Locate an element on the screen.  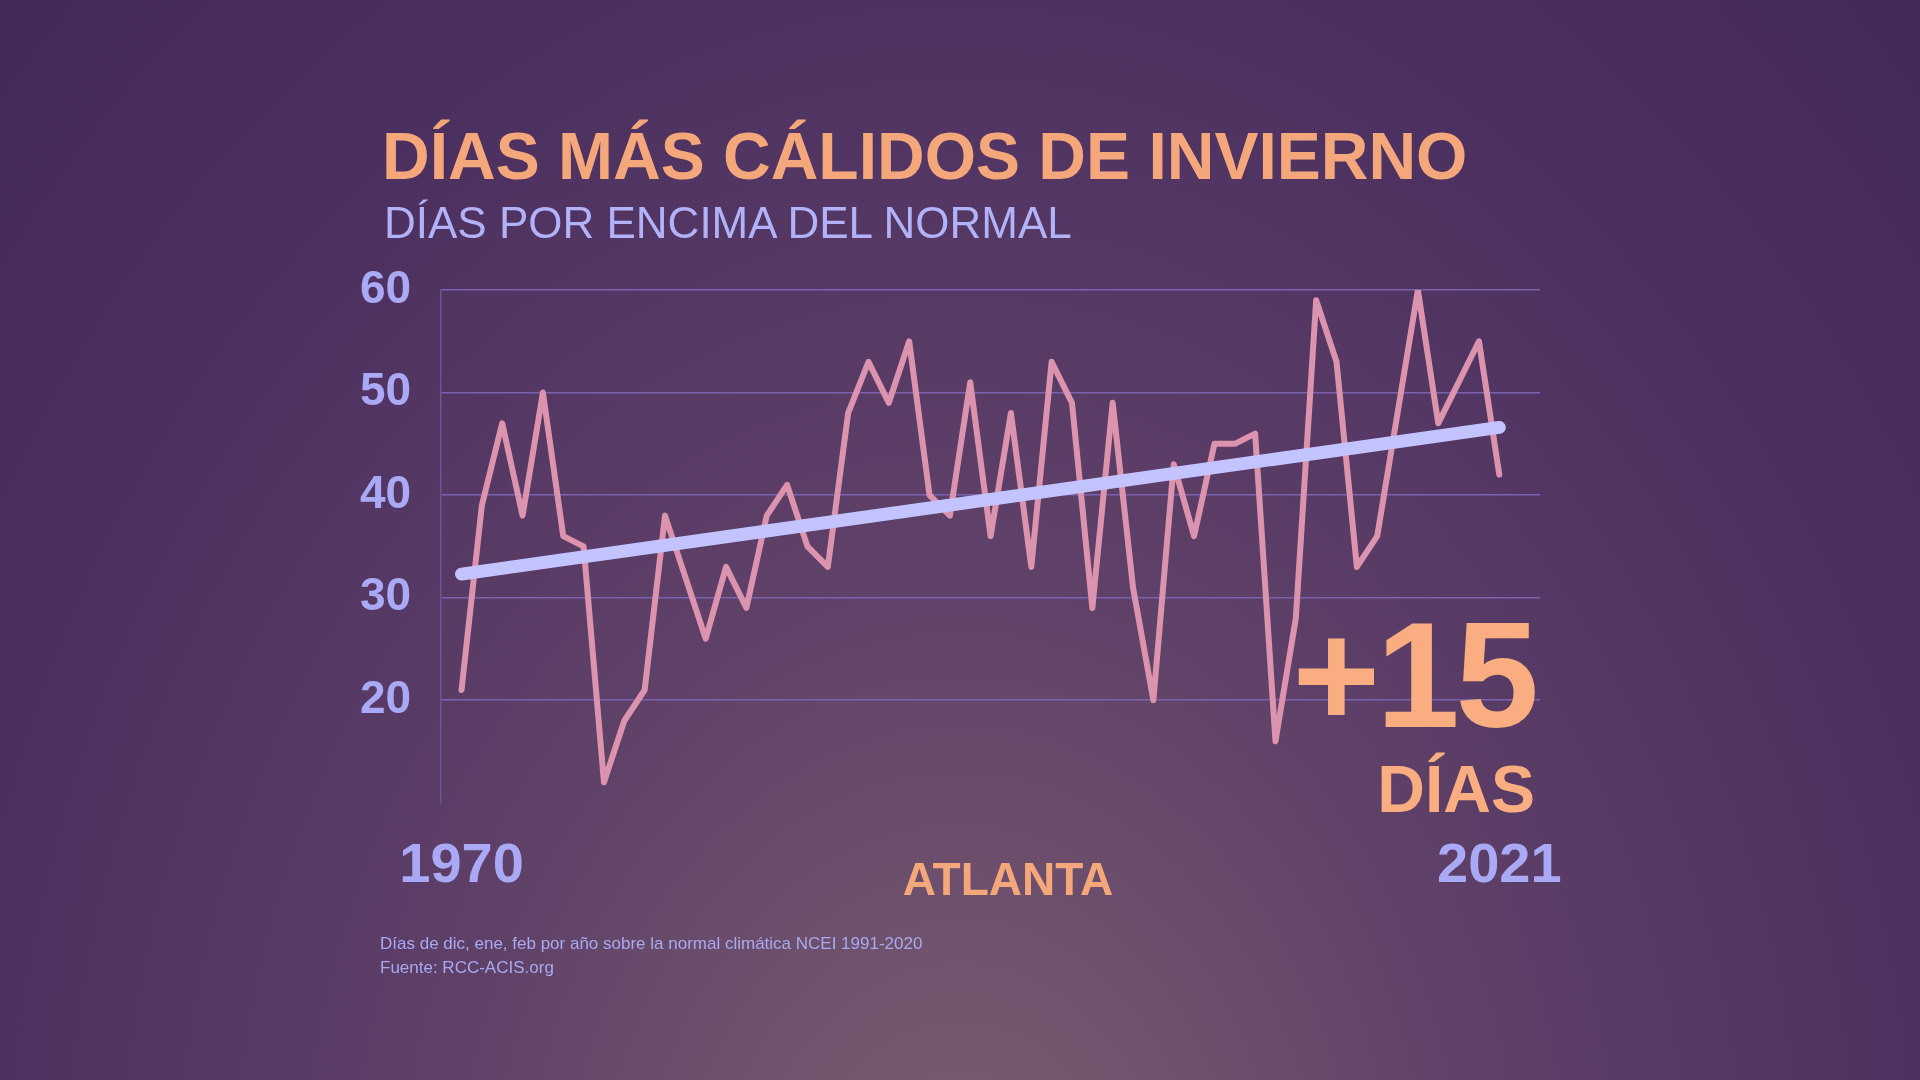
chart-title: DÍAS MÁS CÁLIDOS DE INVIERNO is located at coordinates (925, 156).